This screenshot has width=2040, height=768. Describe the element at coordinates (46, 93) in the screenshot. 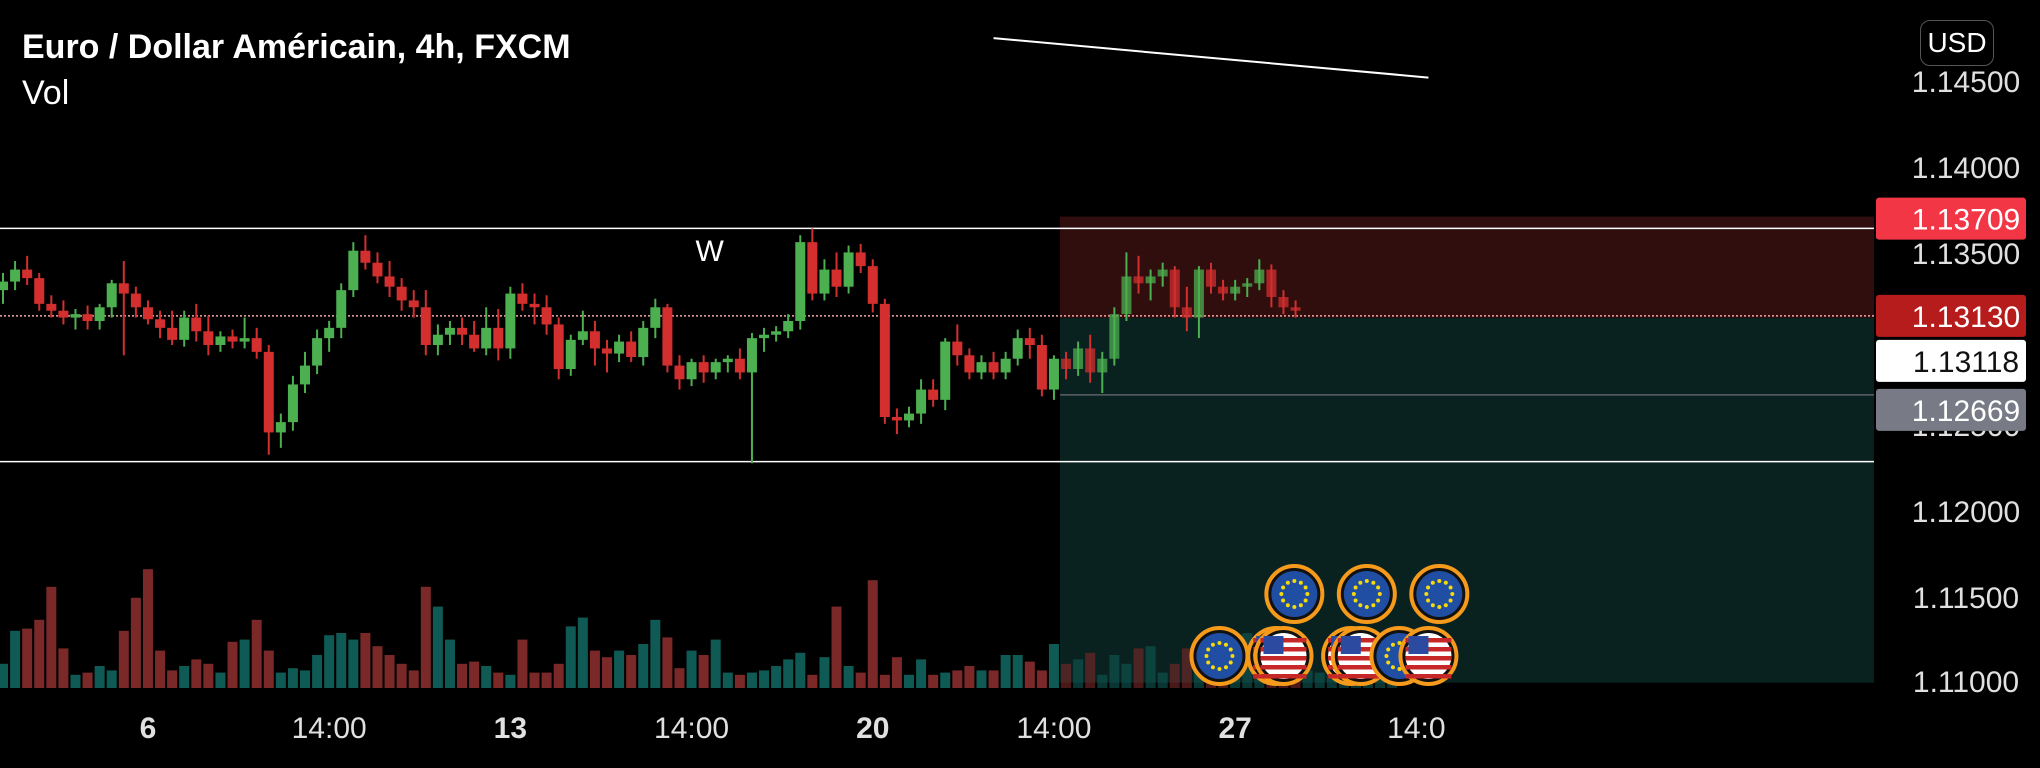

I see `volume-indicator-label: Vol` at that location.